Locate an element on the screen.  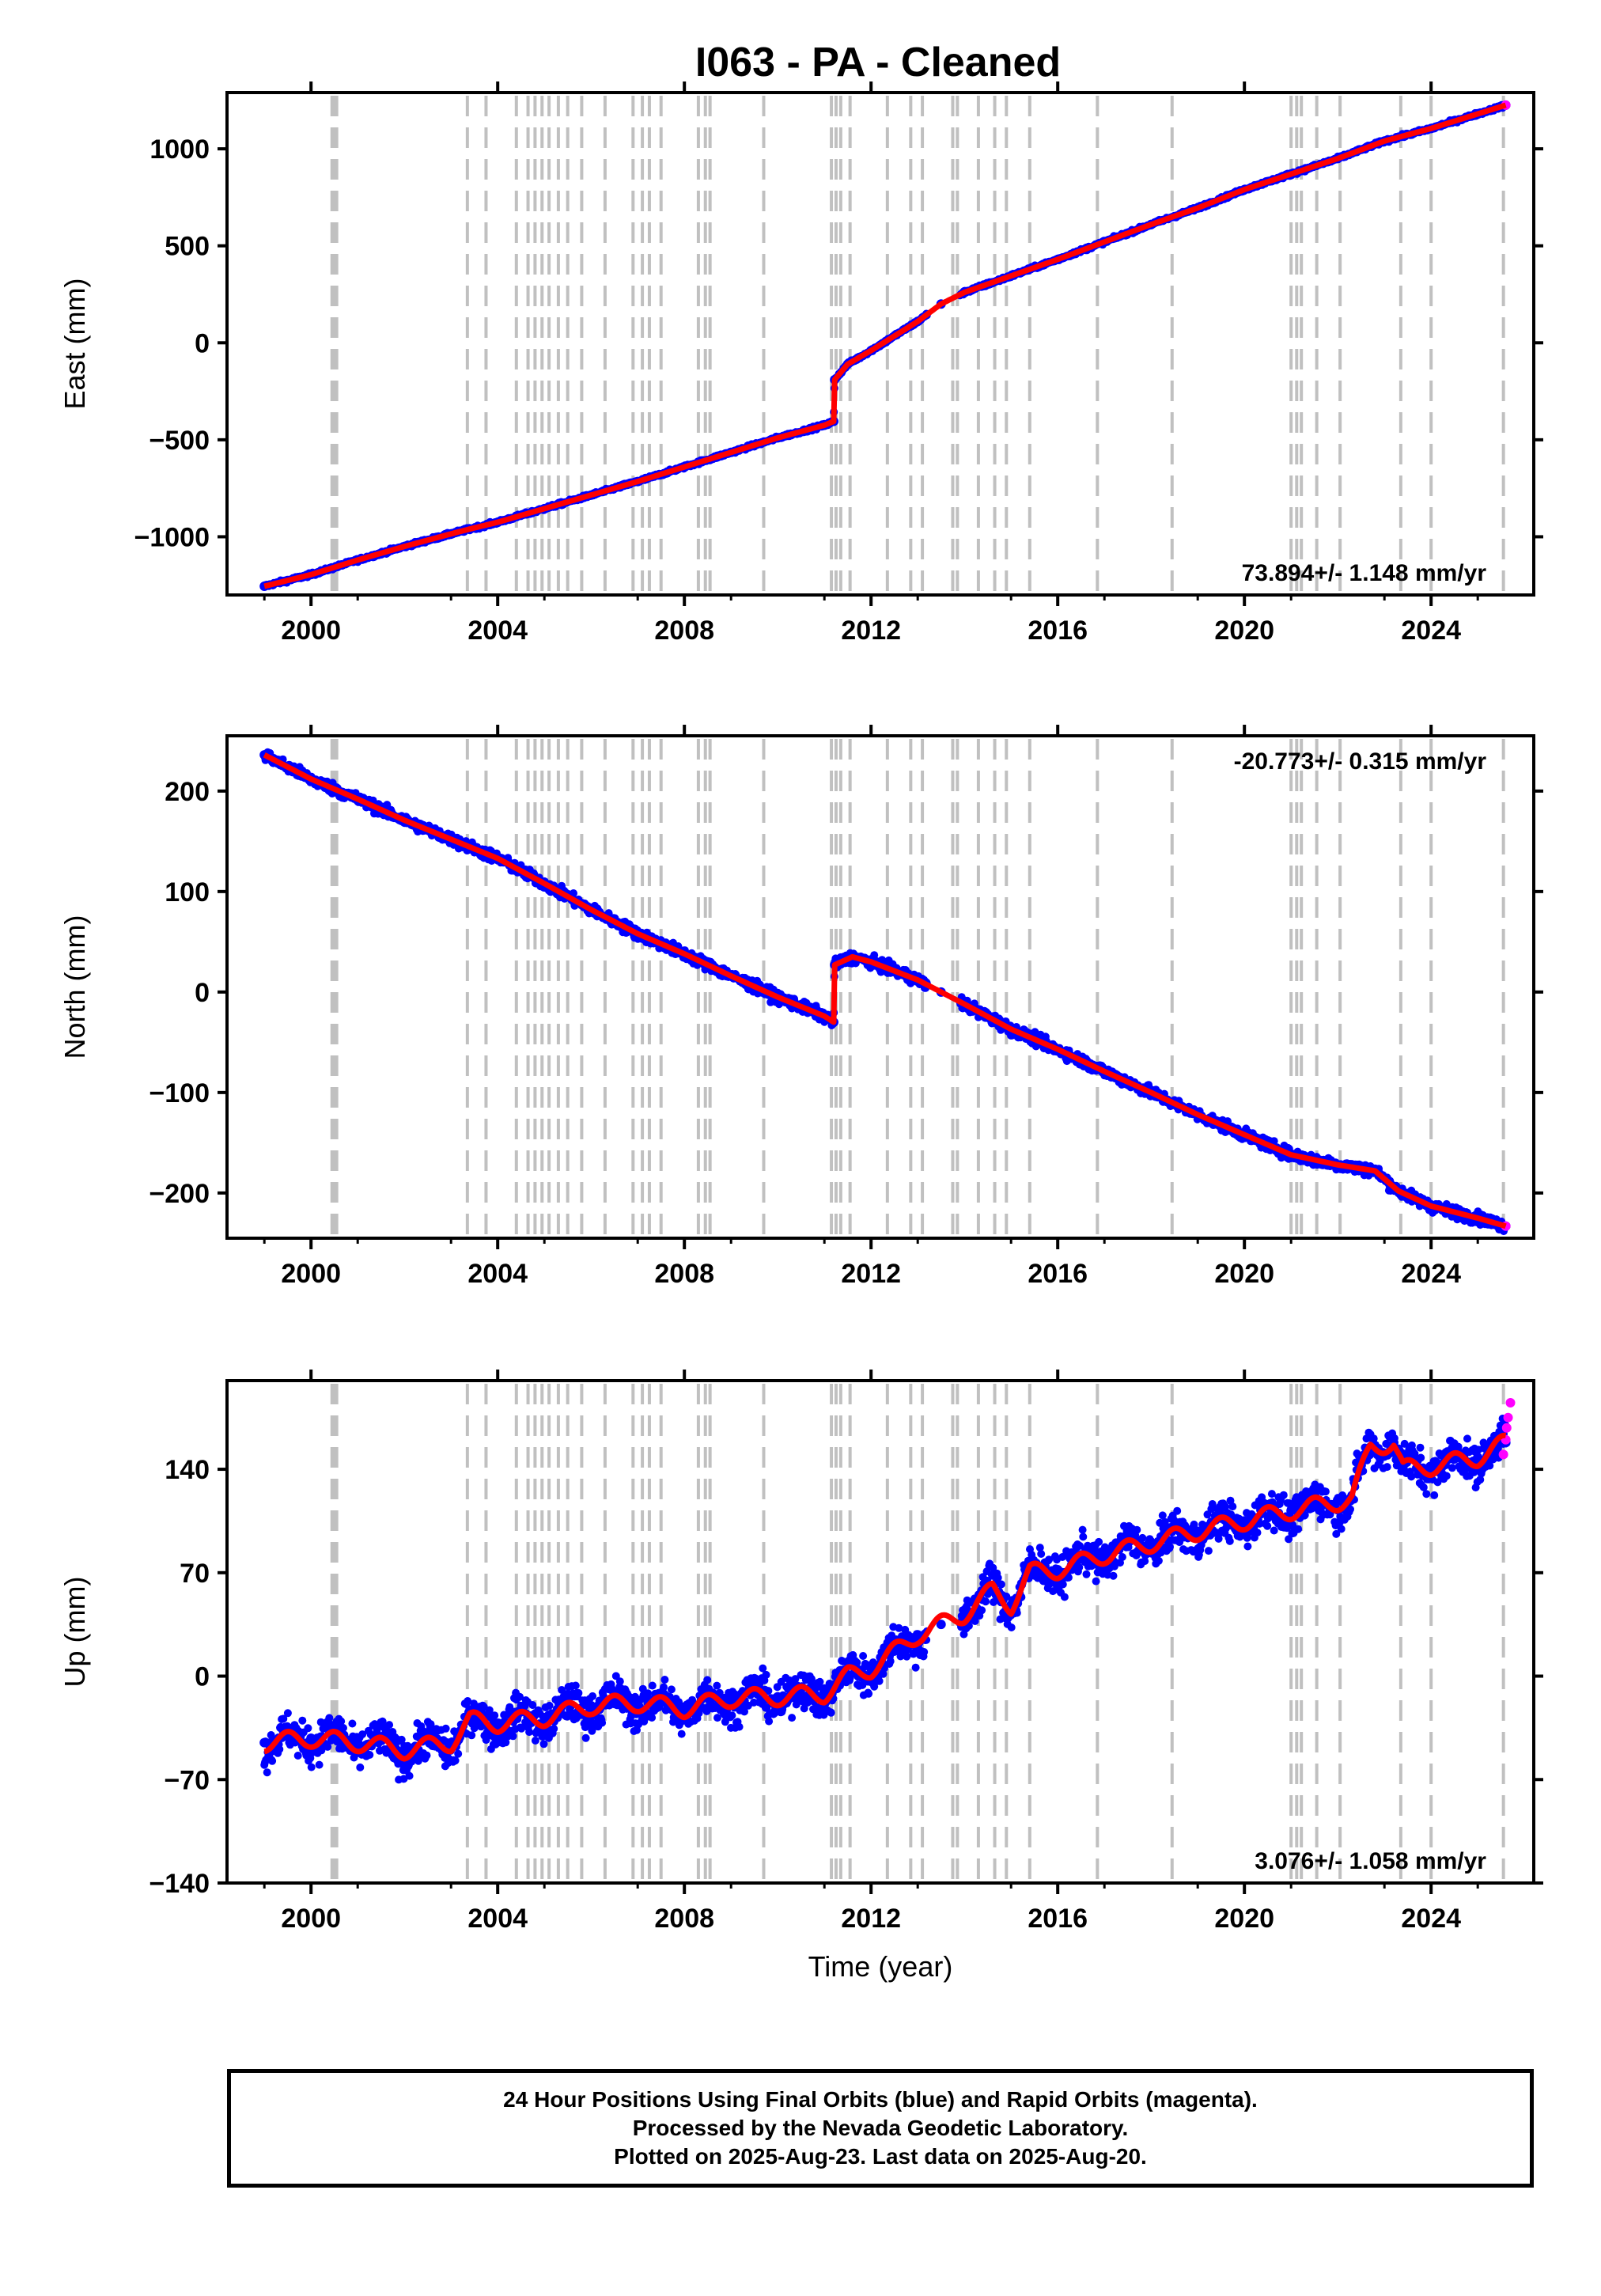
north-xtick-label-1: 2004 is located at coordinates (498, 1274).